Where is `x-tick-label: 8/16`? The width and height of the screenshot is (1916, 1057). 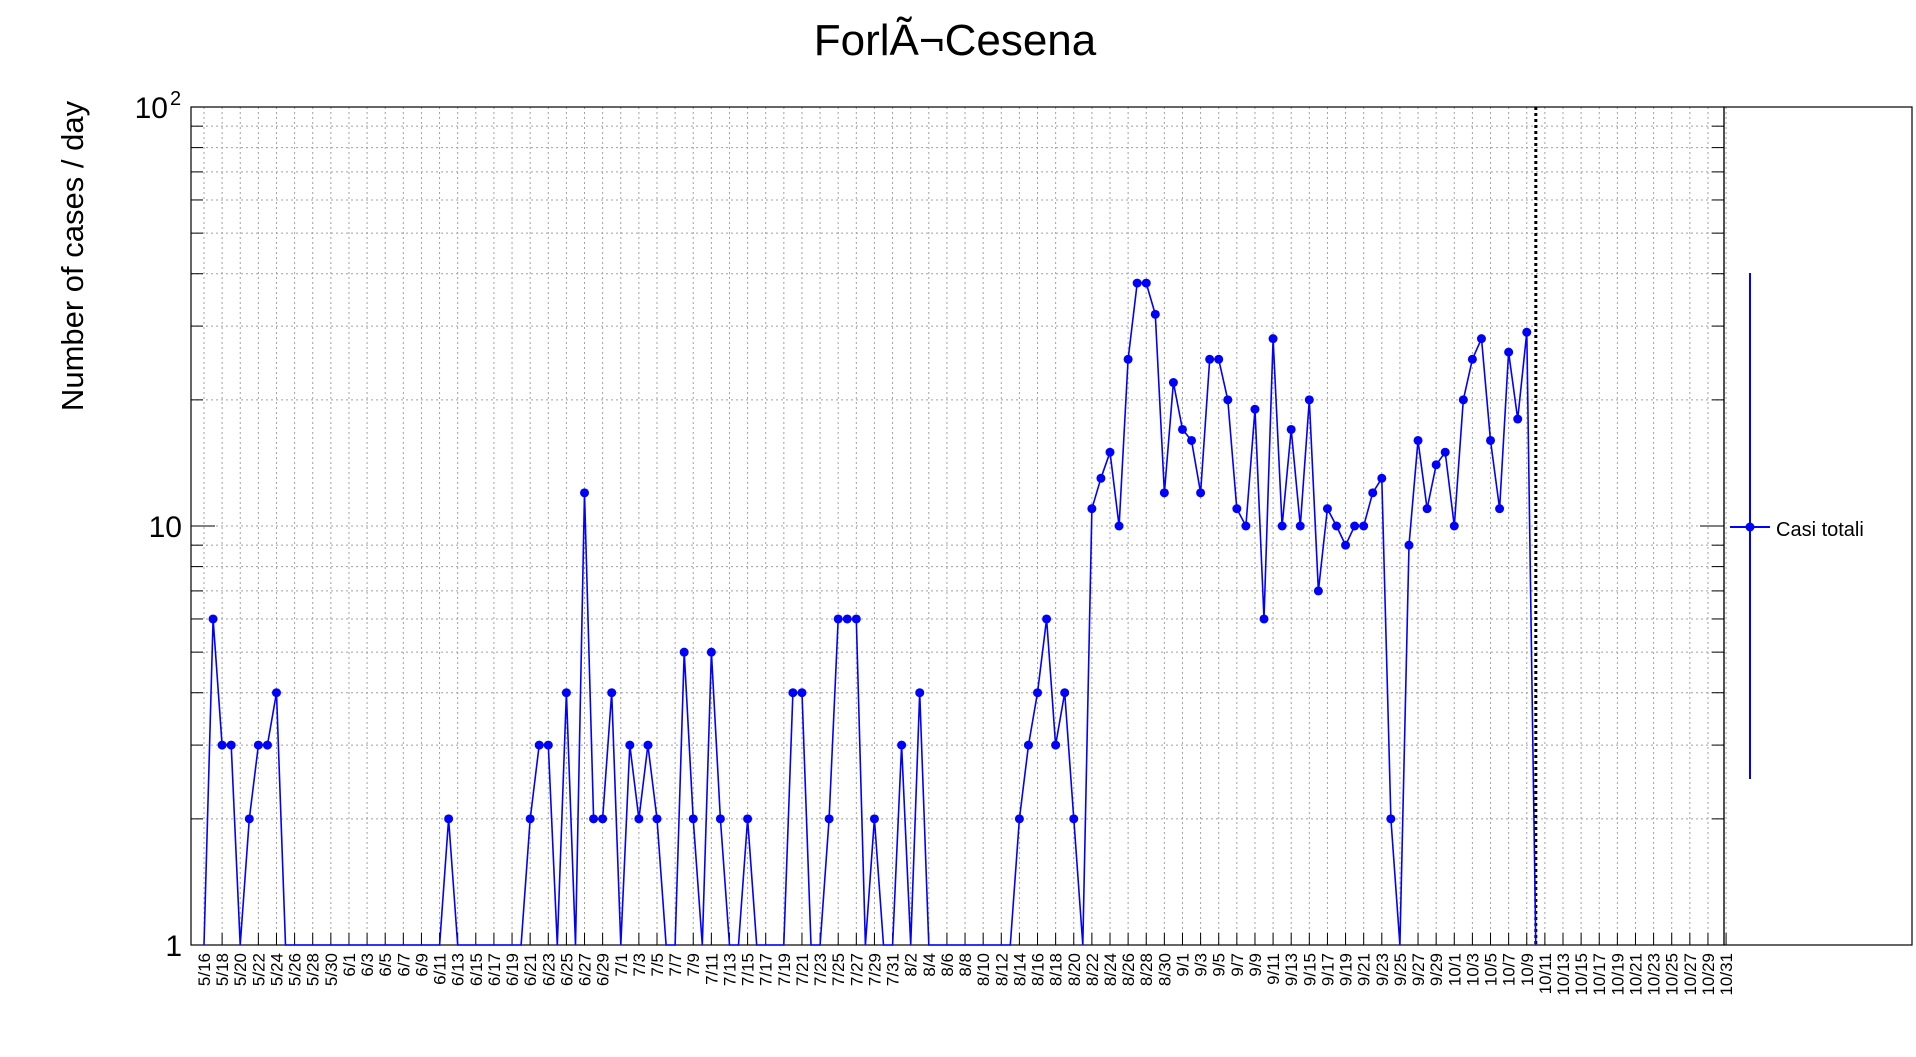
x-tick-label: 8/16 is located at coordinates (1038, 969).